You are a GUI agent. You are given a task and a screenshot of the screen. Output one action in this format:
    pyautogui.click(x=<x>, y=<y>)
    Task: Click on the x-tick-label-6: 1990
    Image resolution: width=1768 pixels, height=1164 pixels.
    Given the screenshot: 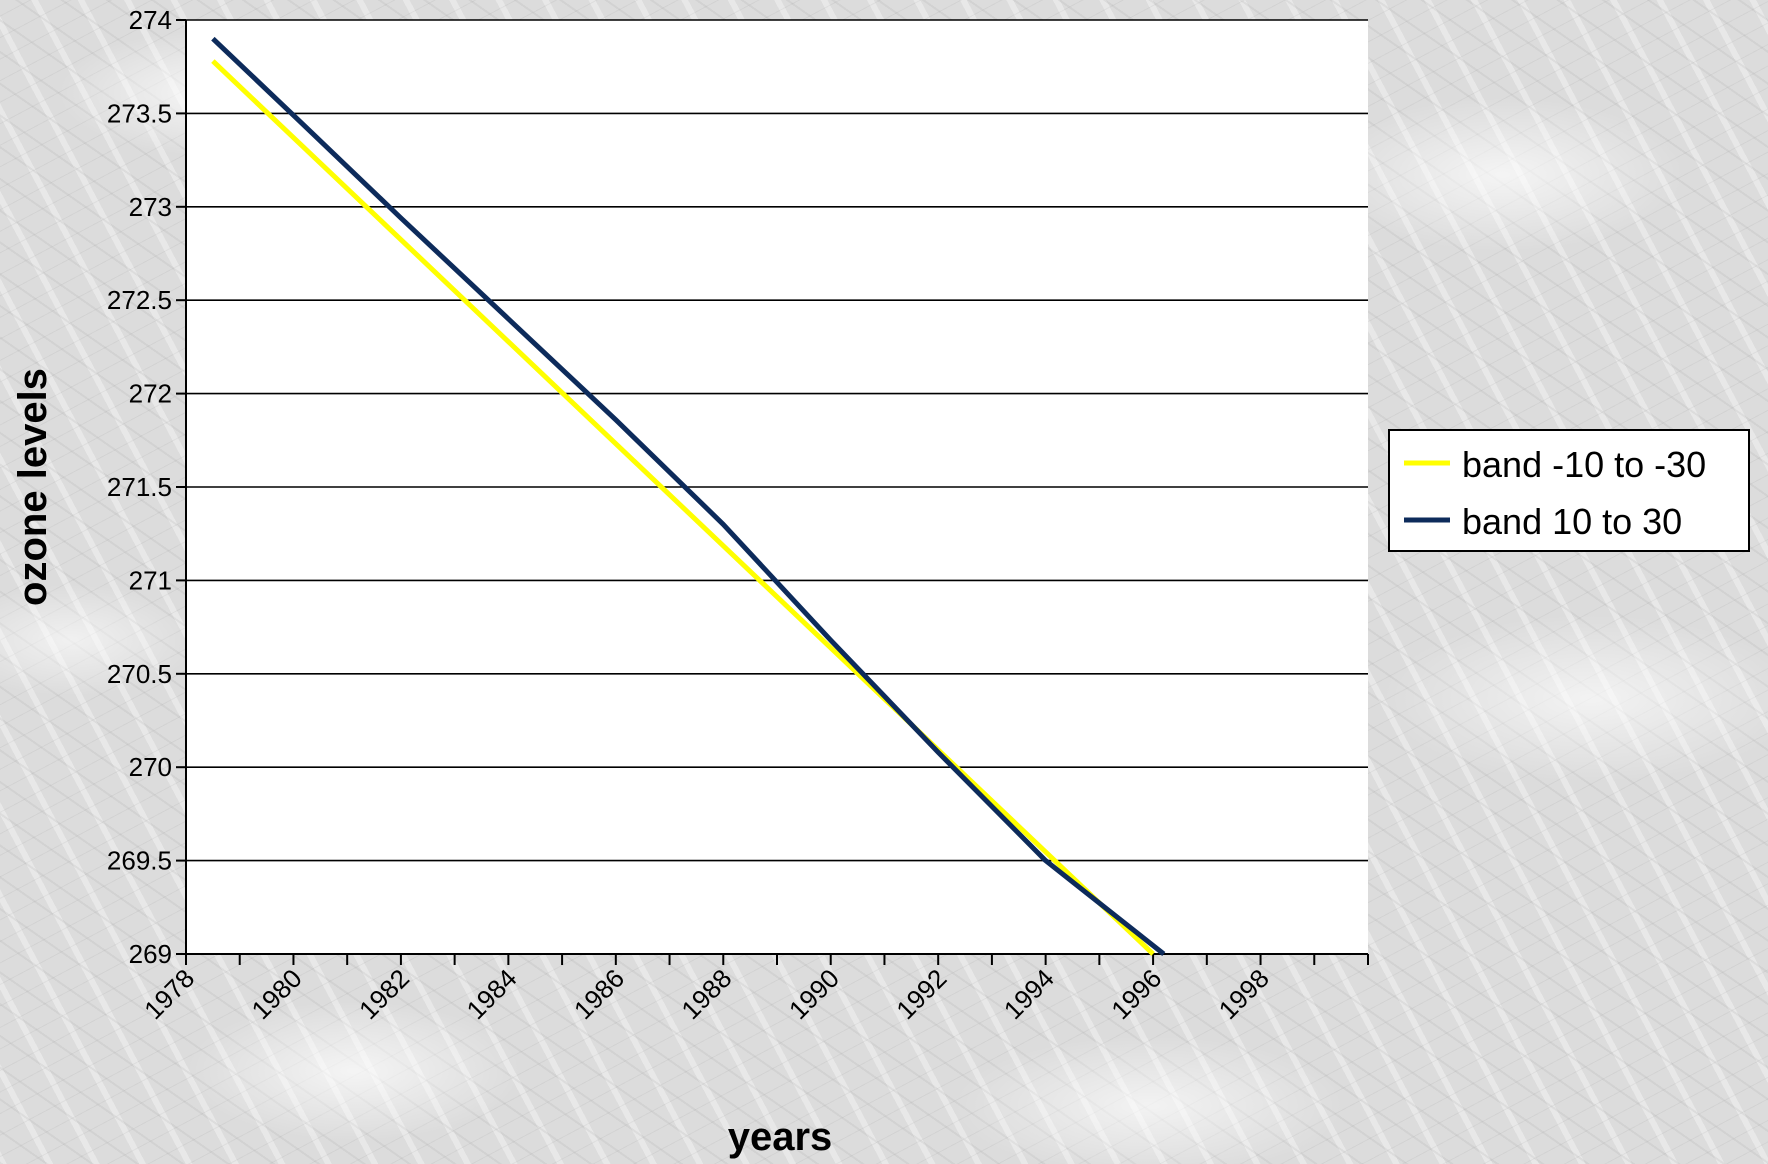 What is the action you would take?
    pyautogui.click(x=814, y=994)
    